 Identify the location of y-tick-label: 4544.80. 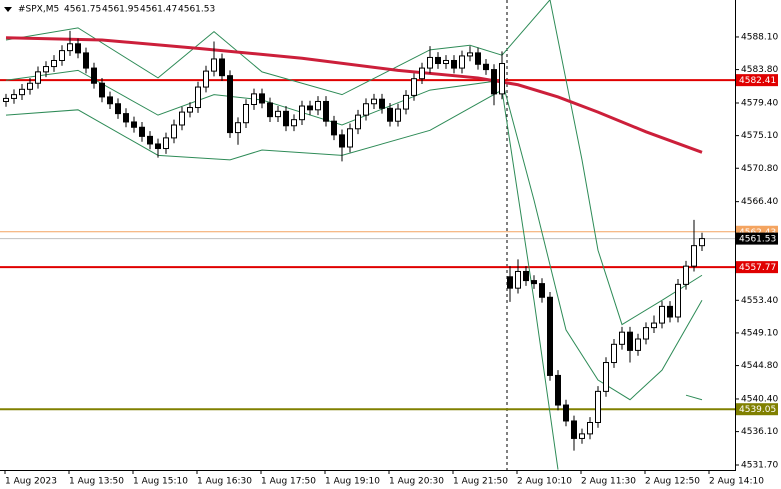
(759, 366).